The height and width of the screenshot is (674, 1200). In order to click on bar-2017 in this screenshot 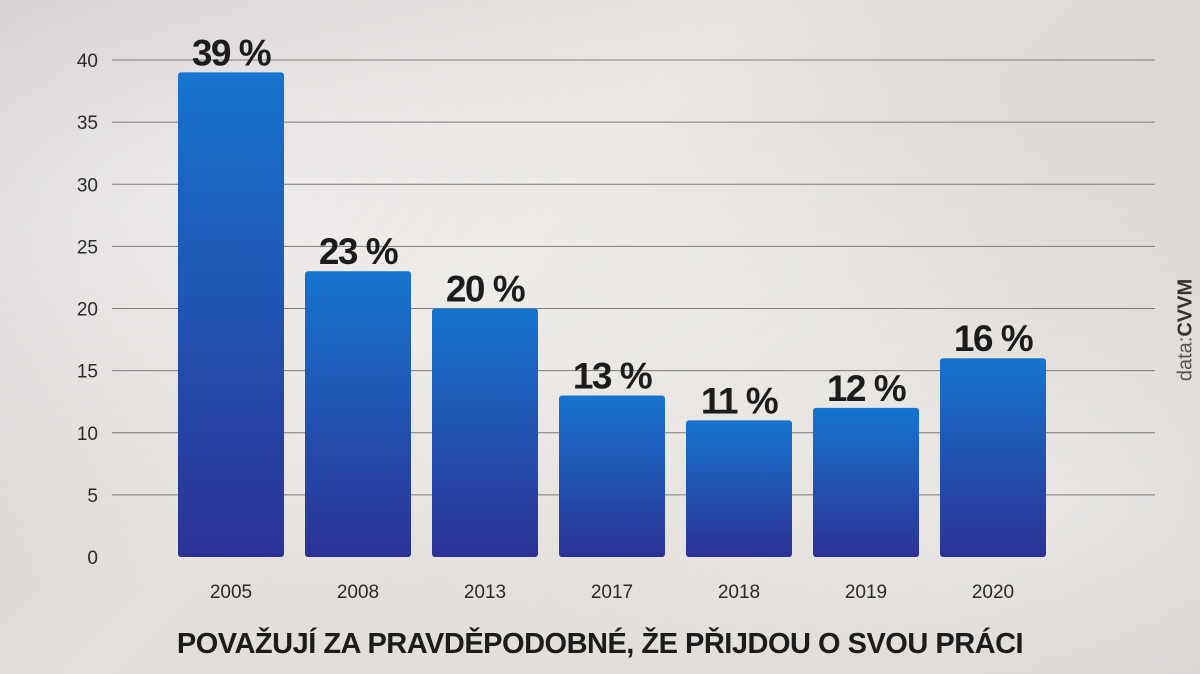, I will do `click(612, 476)`.